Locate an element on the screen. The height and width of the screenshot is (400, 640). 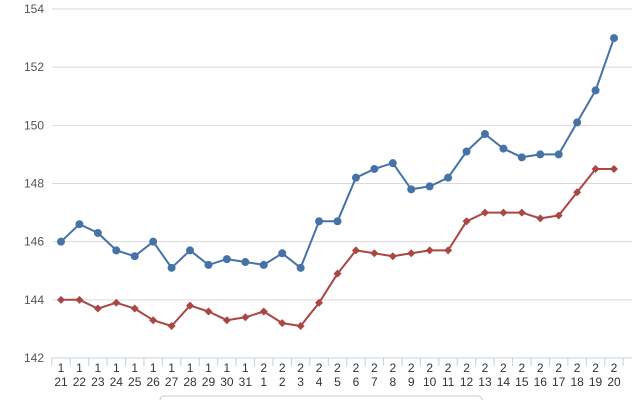
y-tick-label: 144 is located at coordinates (34, 300).